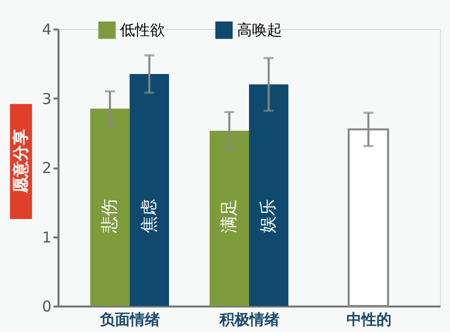 This screenshot has width=450, height=332. What do you see at coordinates (20, 161) in the screenshot?
I see `y-axis-title: 愿意分享` at bounding box center [20, 161].